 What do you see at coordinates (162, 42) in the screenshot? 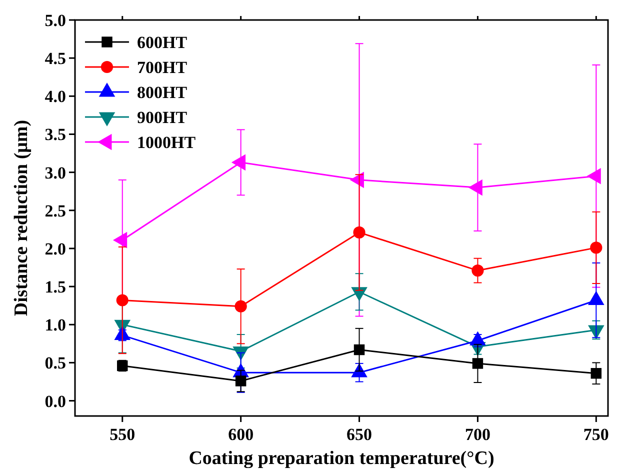
I see `legend-label: 600HT` at bounding box center [162, 42].